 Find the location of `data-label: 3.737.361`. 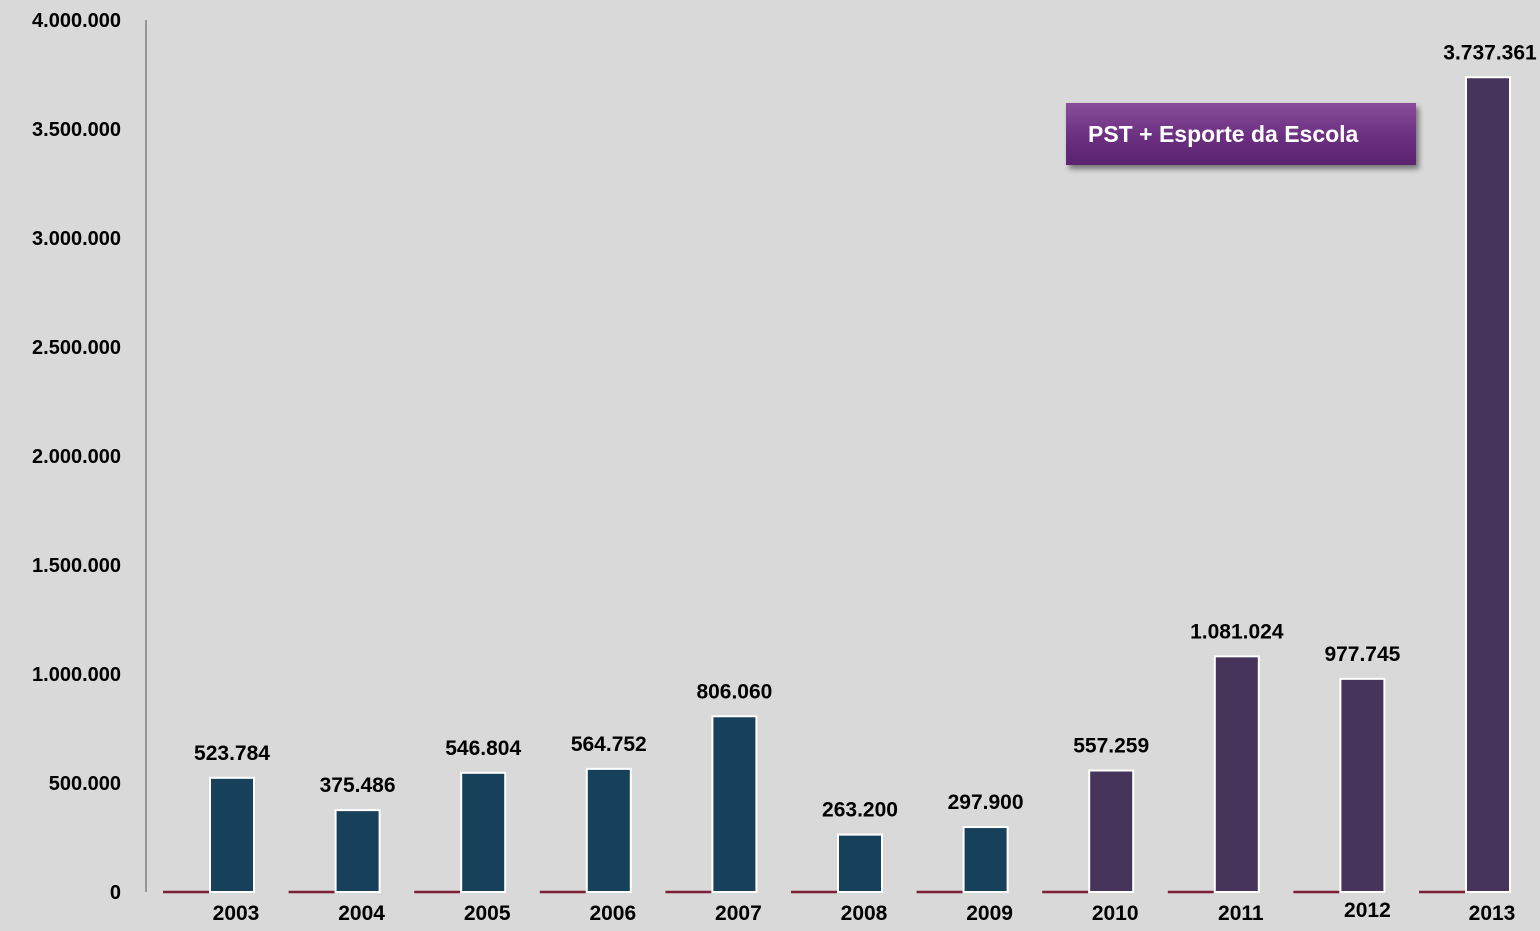

data-label: 3.737.361 is located at coordinates (1490, 52).